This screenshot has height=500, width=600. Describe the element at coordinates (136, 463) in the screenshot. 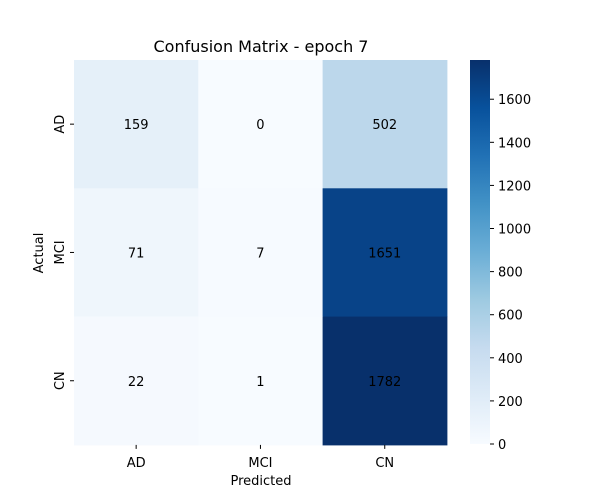

I see `x-tick-label: AD` at that location.